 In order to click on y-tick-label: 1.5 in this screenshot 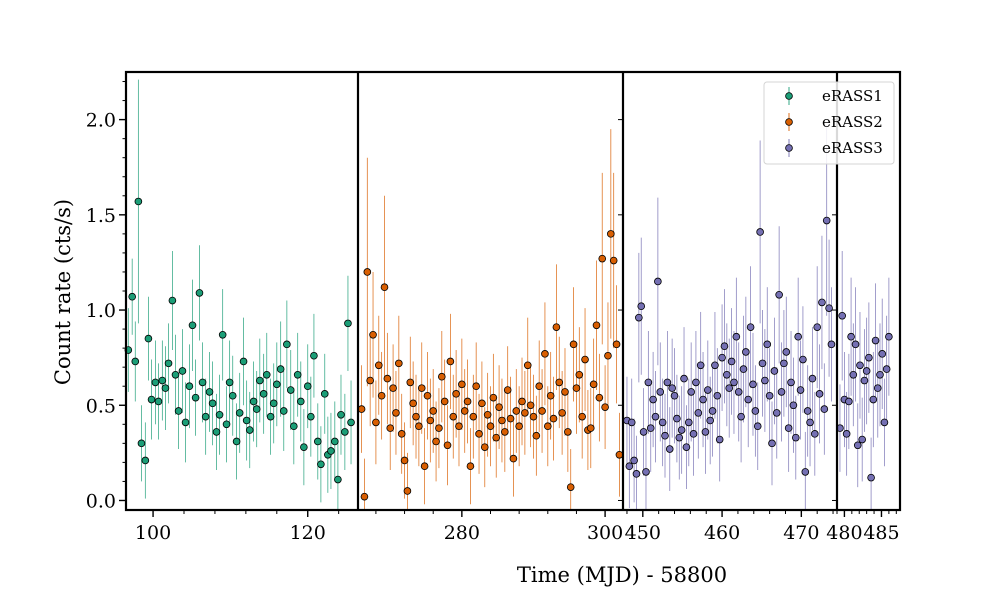, I will do `click(101, 216)`.